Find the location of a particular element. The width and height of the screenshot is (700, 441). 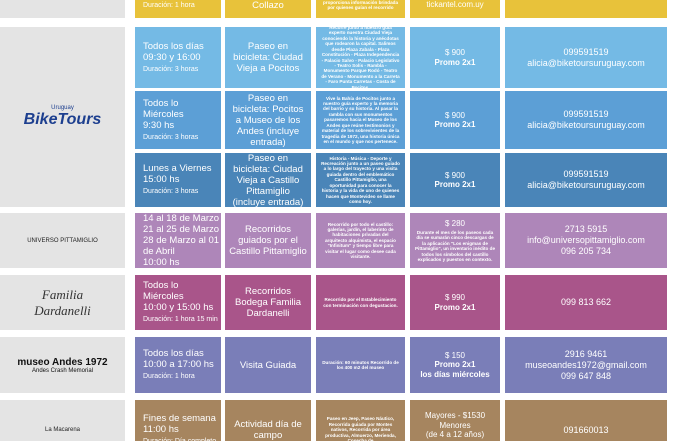

activity-cell: Actividad día de campo is located at coordinates (268, 420).